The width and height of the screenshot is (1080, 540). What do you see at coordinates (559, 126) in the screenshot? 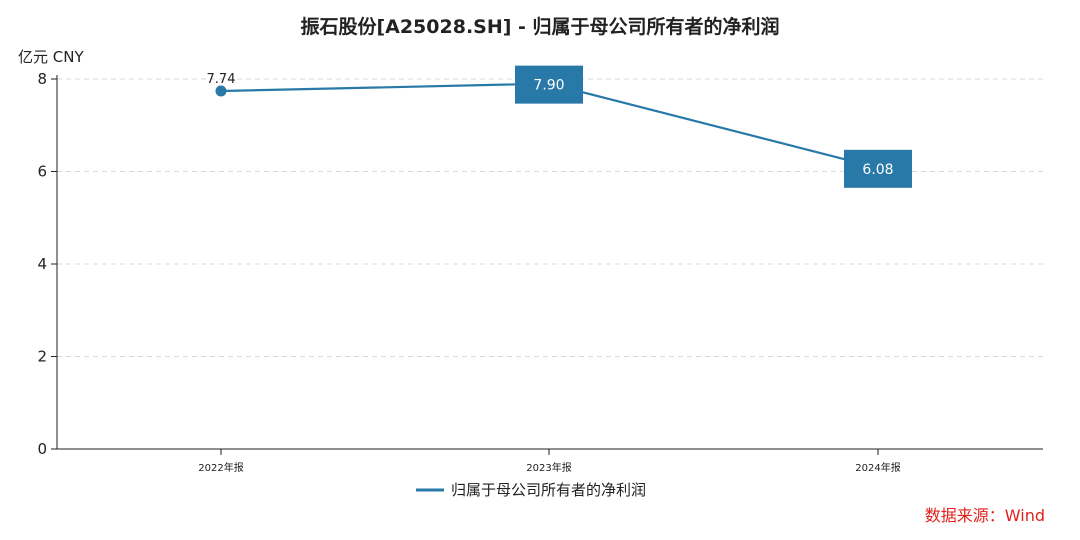
I see `data-labels: 7.74 7.90 6.08` at bounding box center [559, 126].